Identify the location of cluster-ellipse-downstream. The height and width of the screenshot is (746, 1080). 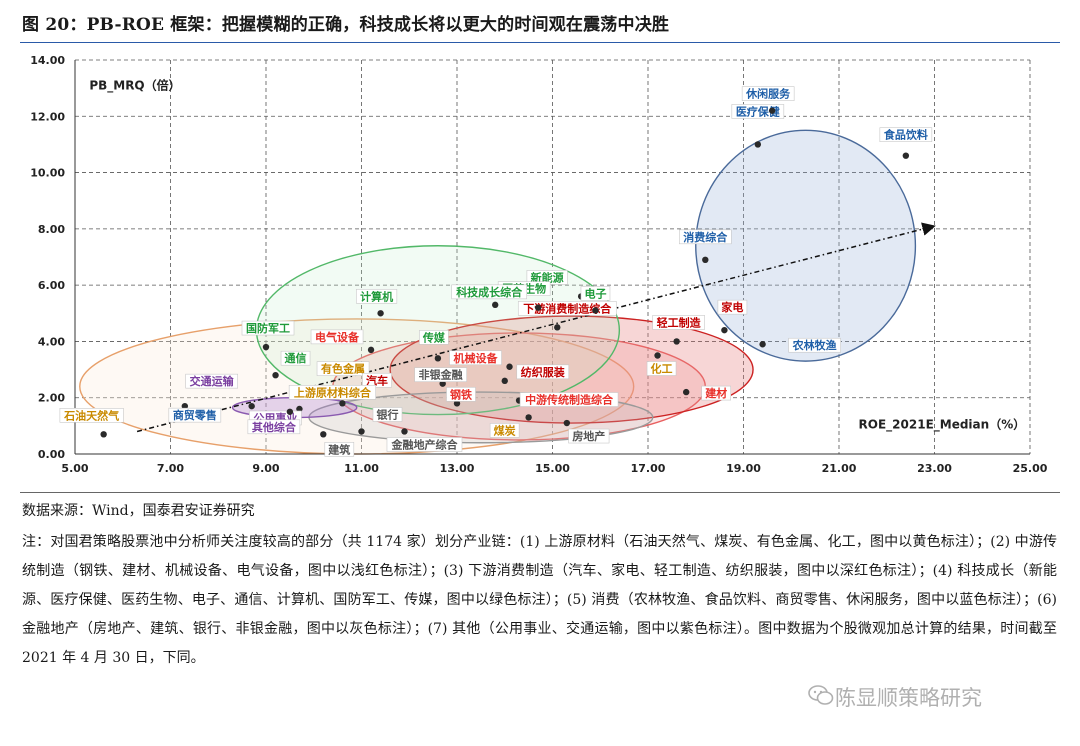
(571, 369).